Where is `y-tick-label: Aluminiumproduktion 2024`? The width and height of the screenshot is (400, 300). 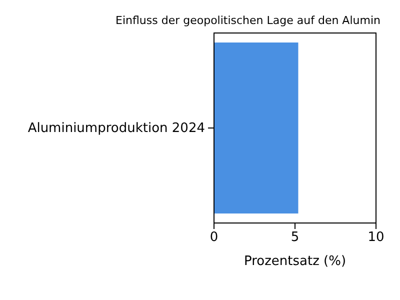
y-tick-label: Aluminiumproduktion 2024 is located at coordinates (116, 128).